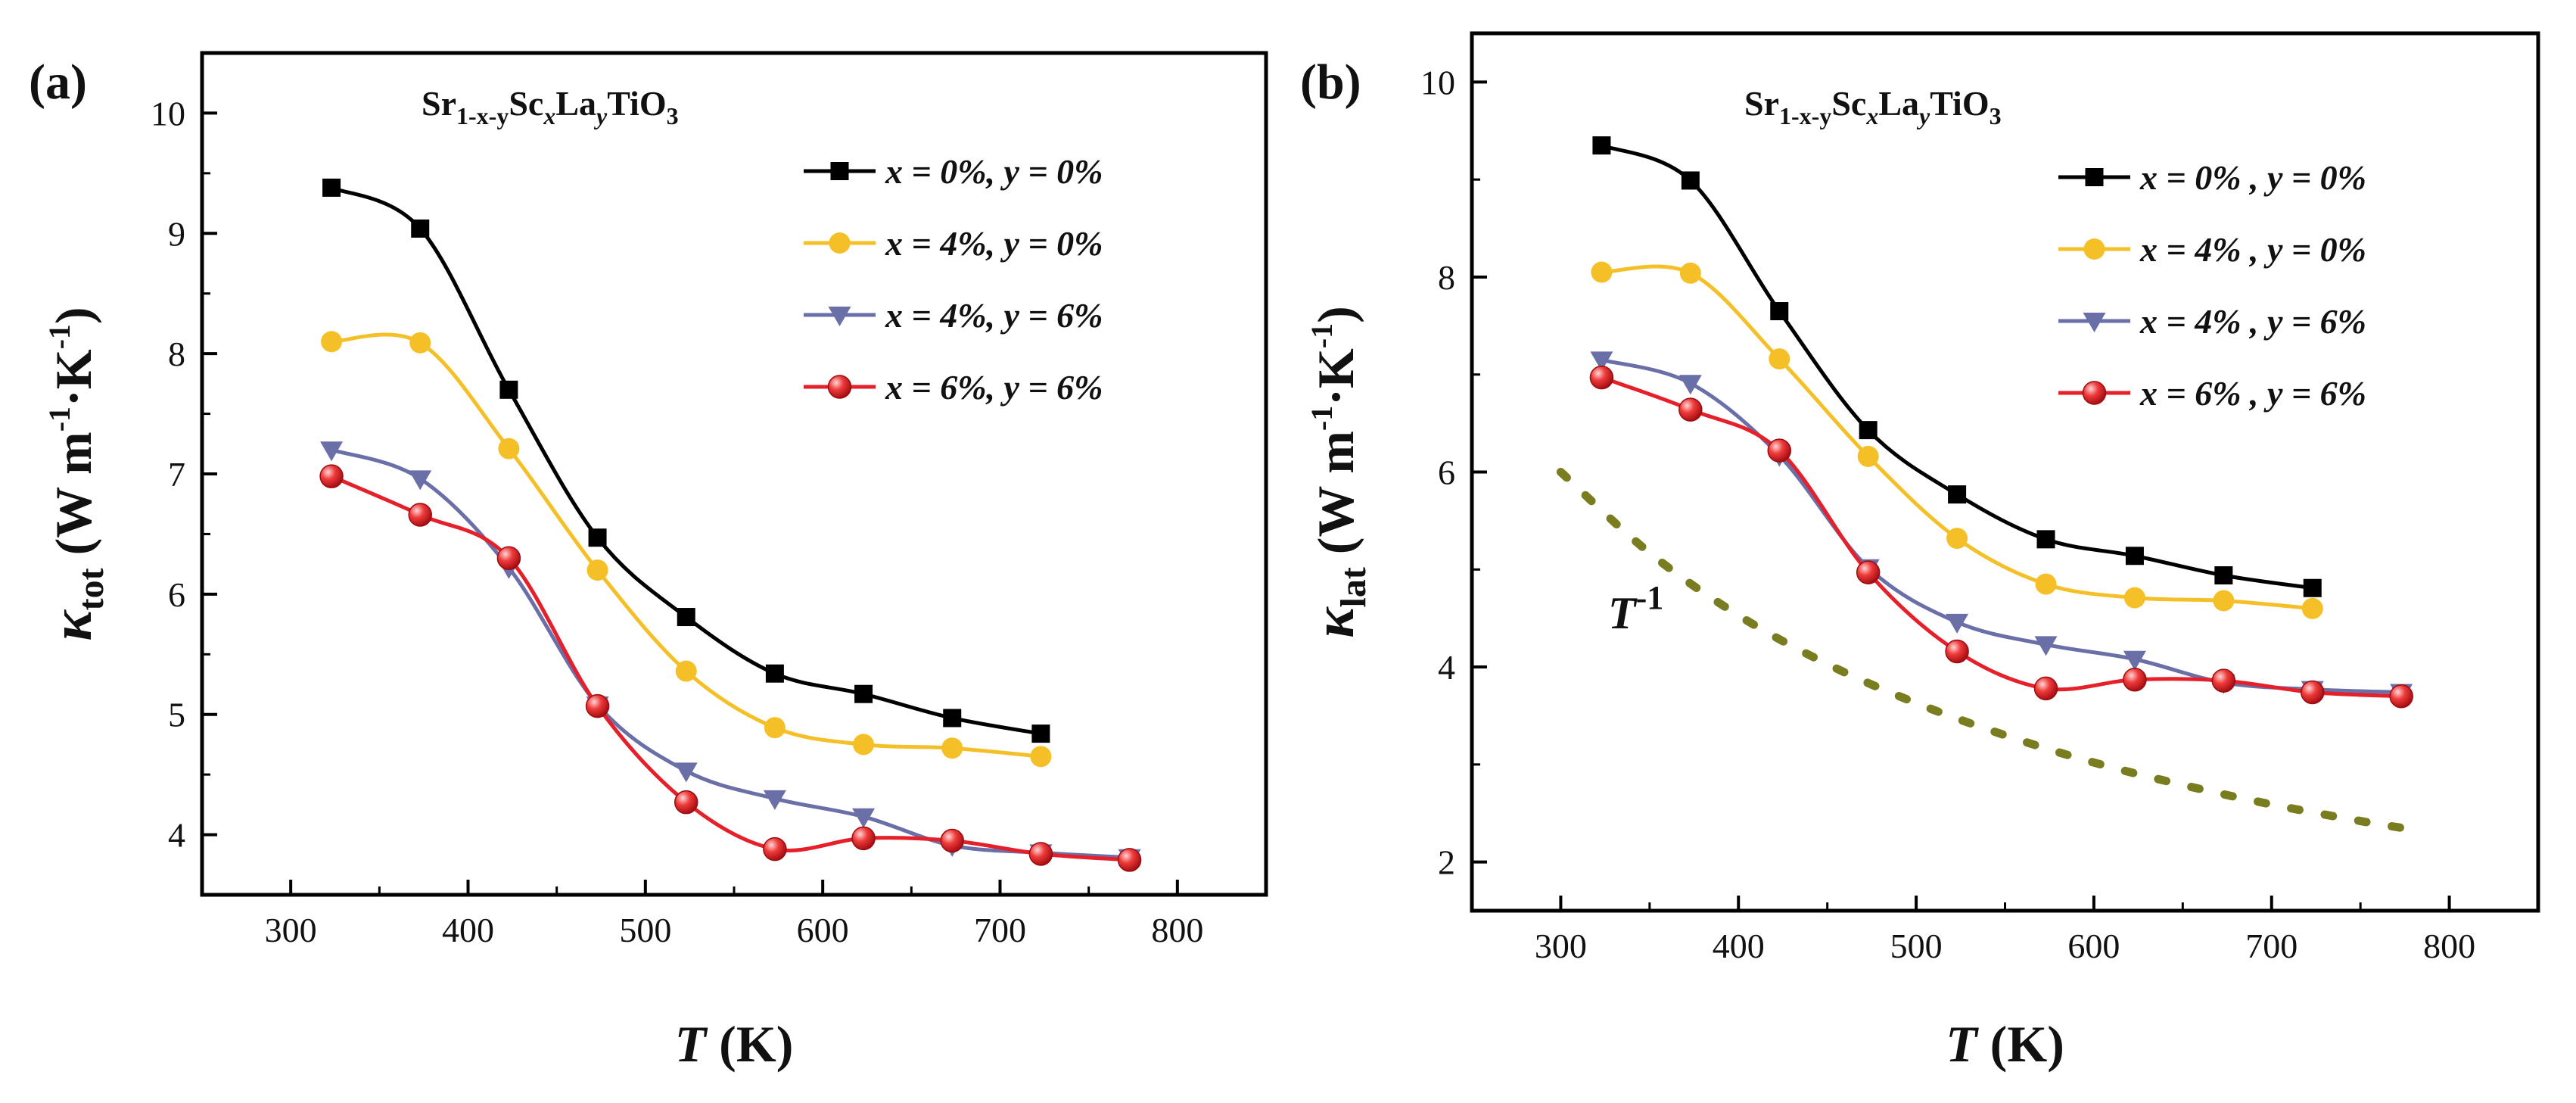 This screenshot has width=2576, height=1103. Describe the element at coordinates (168, 113) in the screenshot. I see `y-tick-label: 10` at that location.